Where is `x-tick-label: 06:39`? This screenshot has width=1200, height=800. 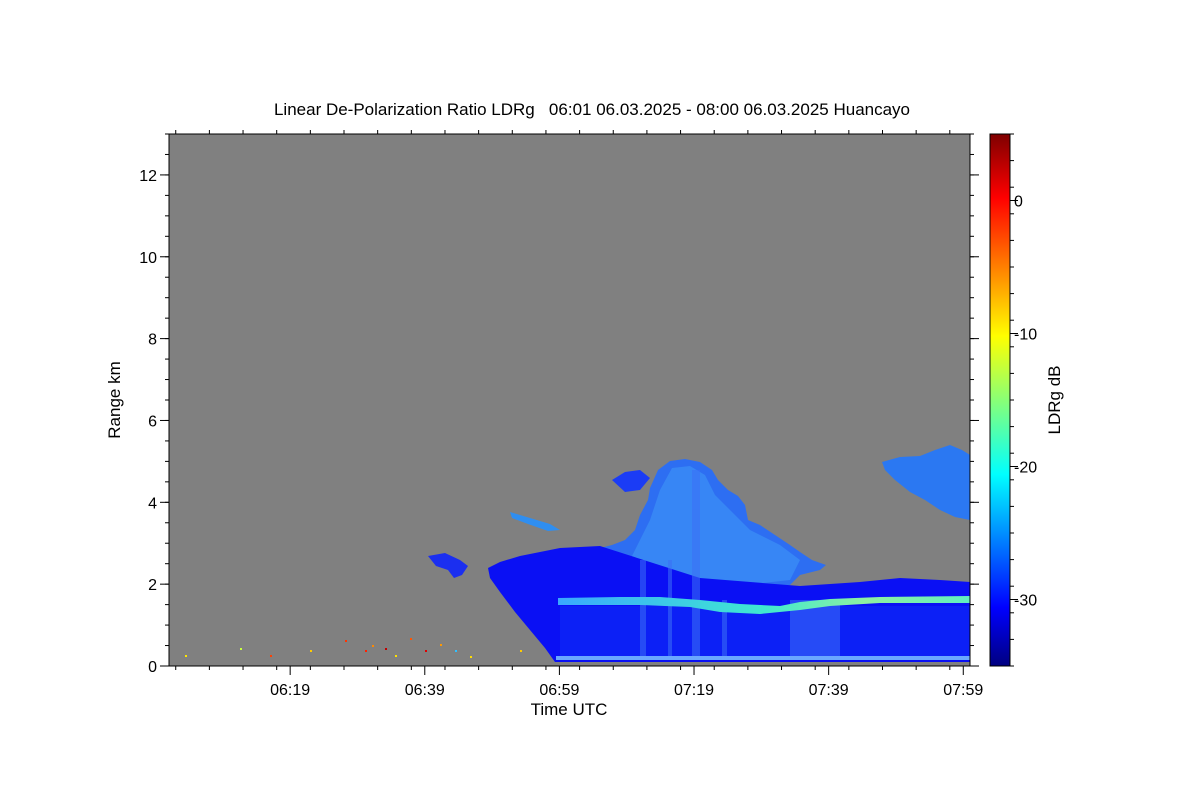
x-tick-label: 06:39 is located at coordinates (425, 690).